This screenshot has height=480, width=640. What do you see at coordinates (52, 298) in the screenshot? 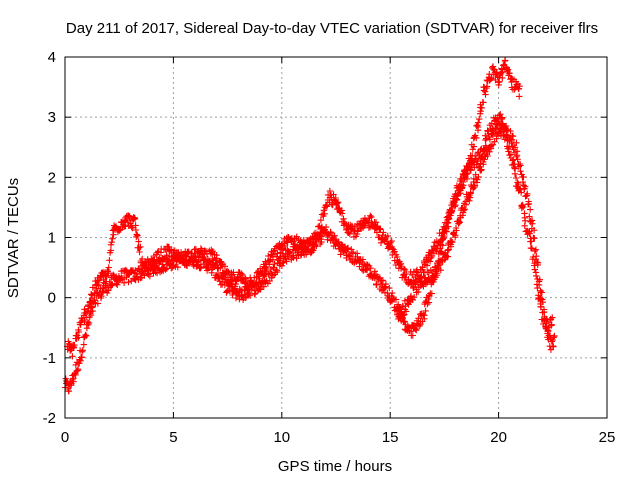
I see `y-tick-label: 0` at bounding box center [52, 298].